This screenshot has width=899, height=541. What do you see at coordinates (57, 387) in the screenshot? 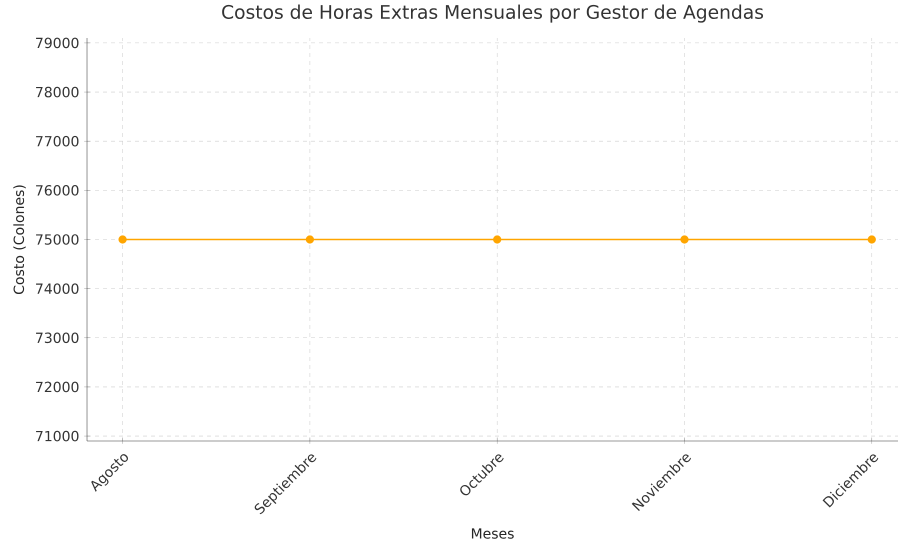
I see `y-tick-label: 72000` at bounding box center [57, 387].